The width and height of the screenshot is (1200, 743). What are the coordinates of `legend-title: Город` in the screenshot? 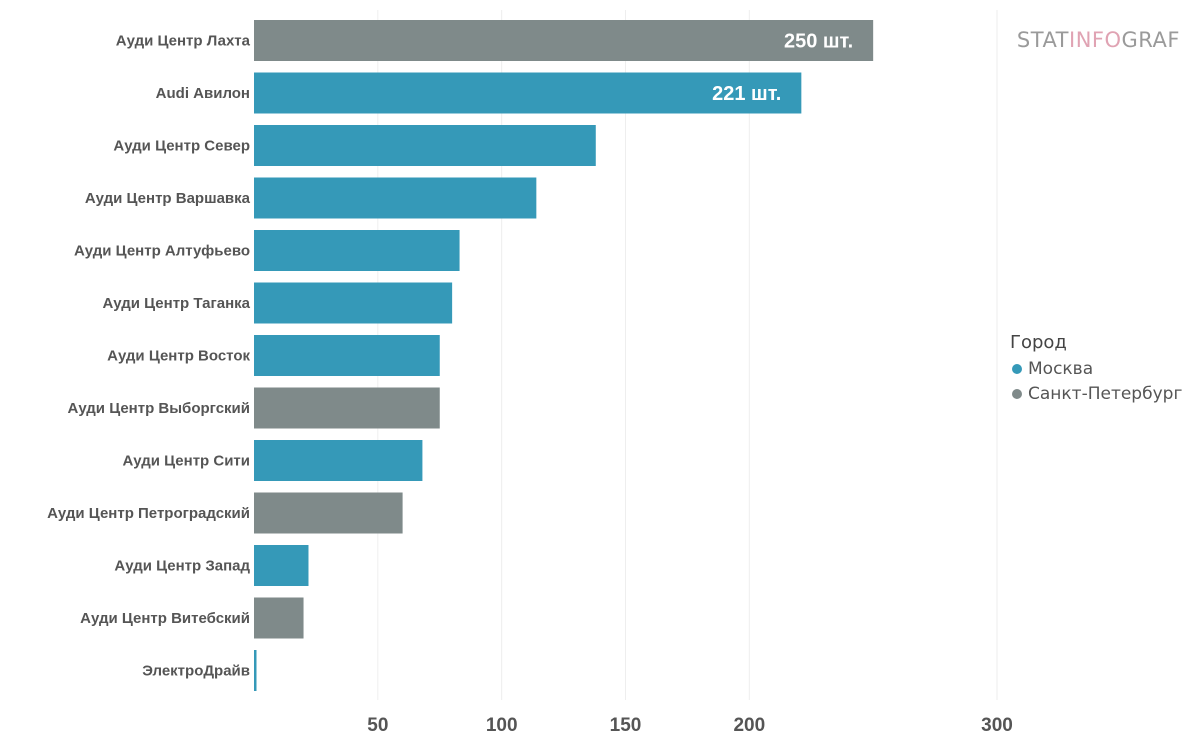 It's located at (1038, 342).